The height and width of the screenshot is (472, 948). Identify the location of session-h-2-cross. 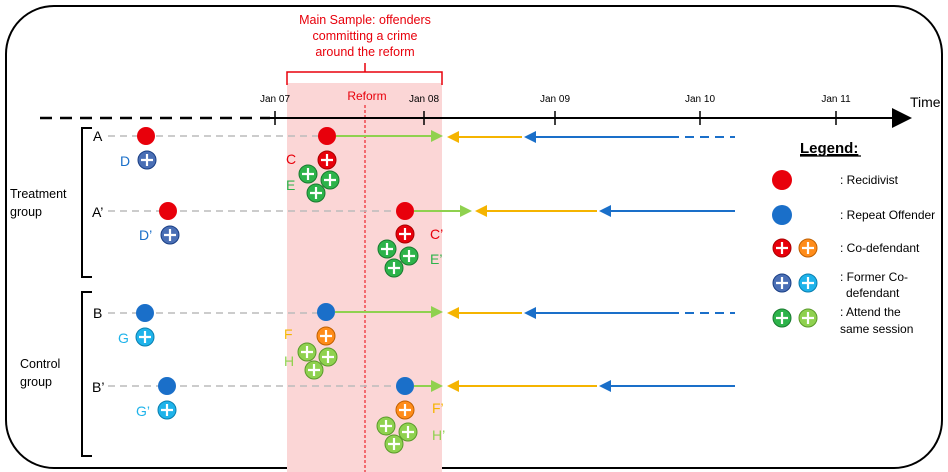
(328, 357).